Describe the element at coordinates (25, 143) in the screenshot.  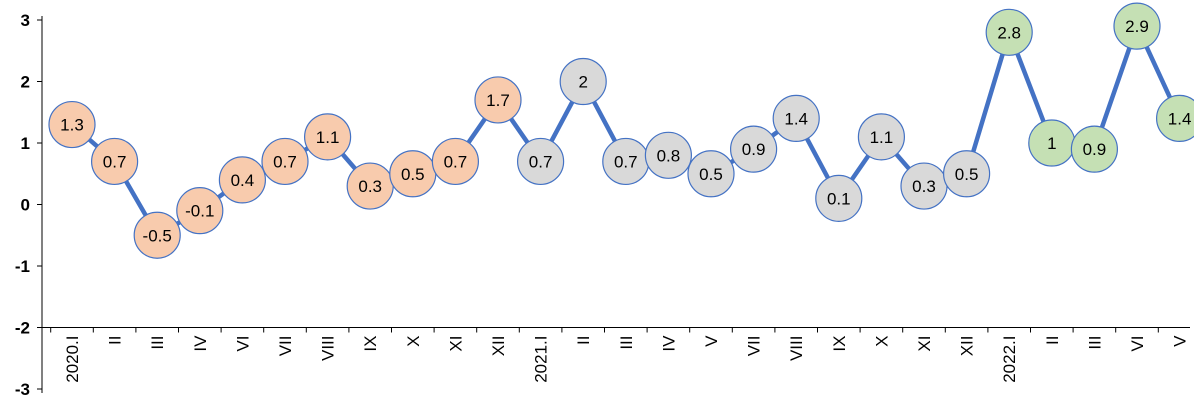
I see `y-tick-label: 1` at that location.